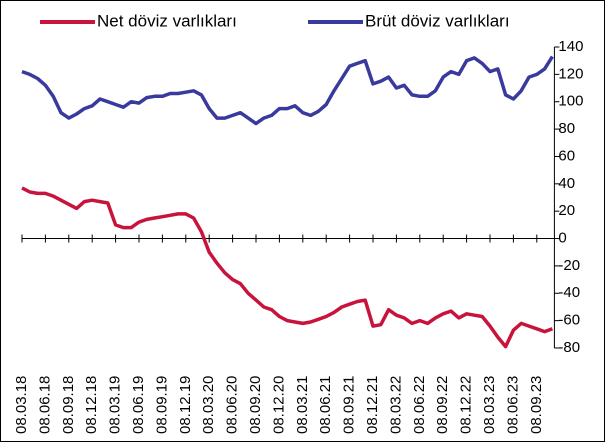  What do you see at coordinates (570, 73) in the screenshot?
I see `y-tick-label: 120` at bounding box center [570, 73].